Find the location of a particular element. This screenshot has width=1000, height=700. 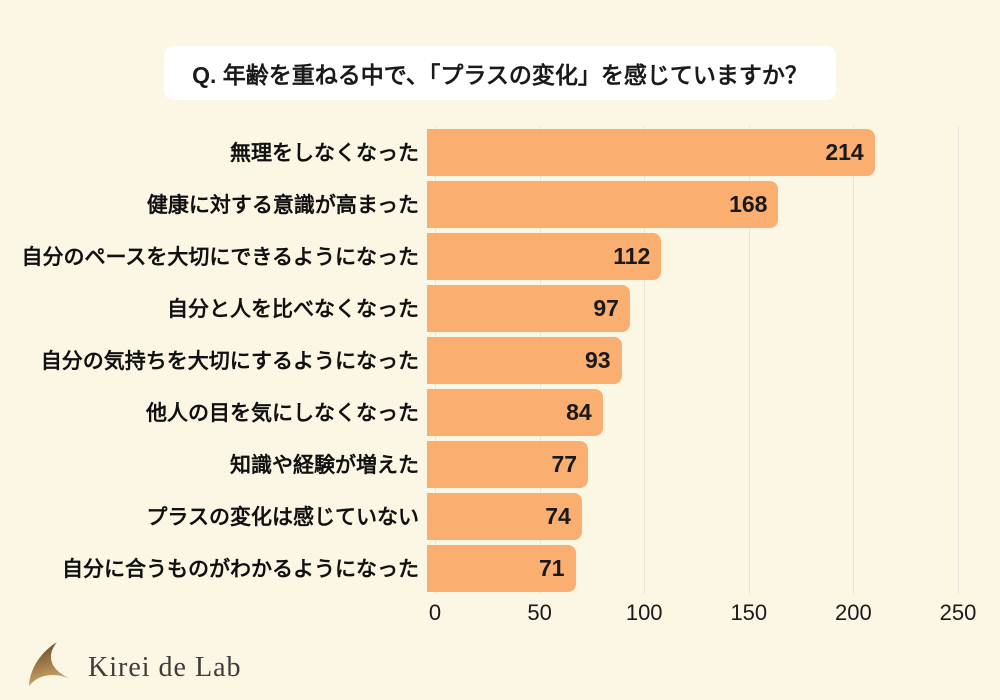

bar-track: 71 is located at coordinates (713, 568).